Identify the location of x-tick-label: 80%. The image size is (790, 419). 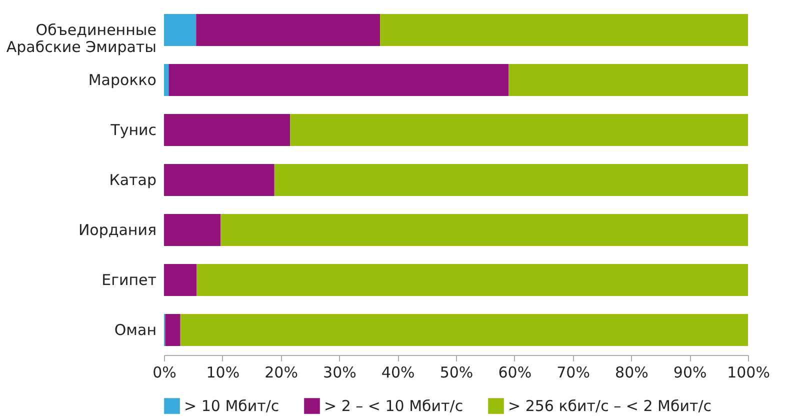
(631, 373).